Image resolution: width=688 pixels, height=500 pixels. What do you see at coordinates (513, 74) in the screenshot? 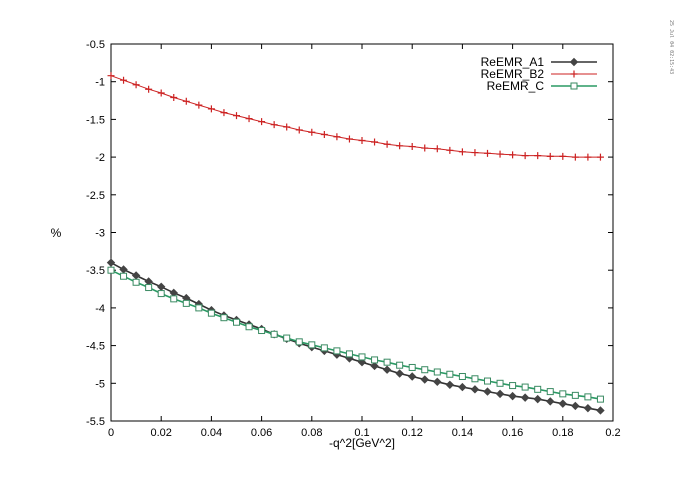
I see `legend-label: ReEMR_B2` at bounding box center [513, 74].